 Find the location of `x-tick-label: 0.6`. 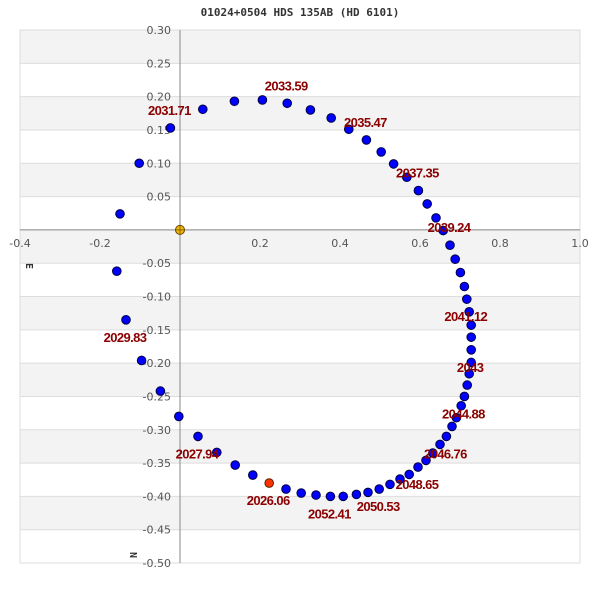

x-tick-label: 0.6 is located at coordinates (420, 243).